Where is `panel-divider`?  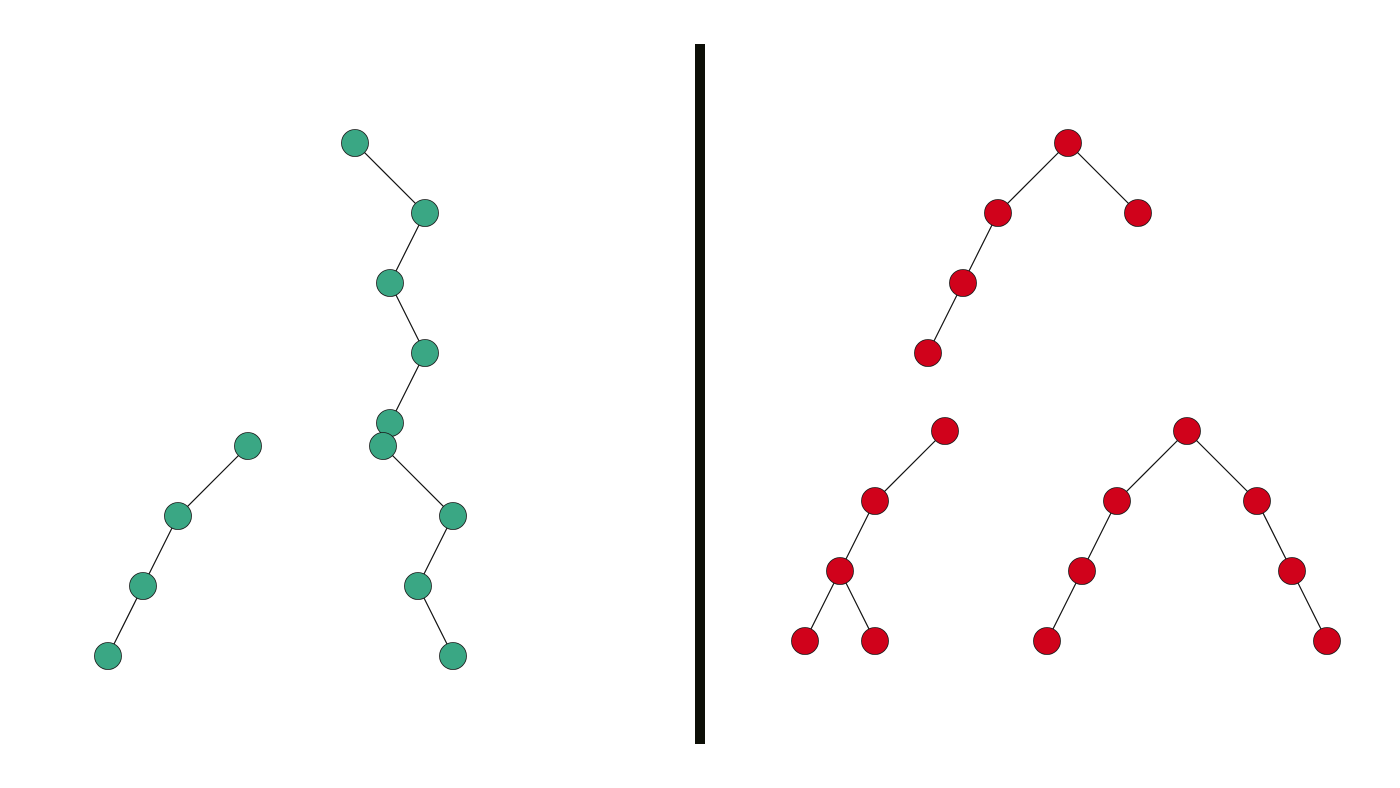
panel-divider is located at coordinates (700, 394).